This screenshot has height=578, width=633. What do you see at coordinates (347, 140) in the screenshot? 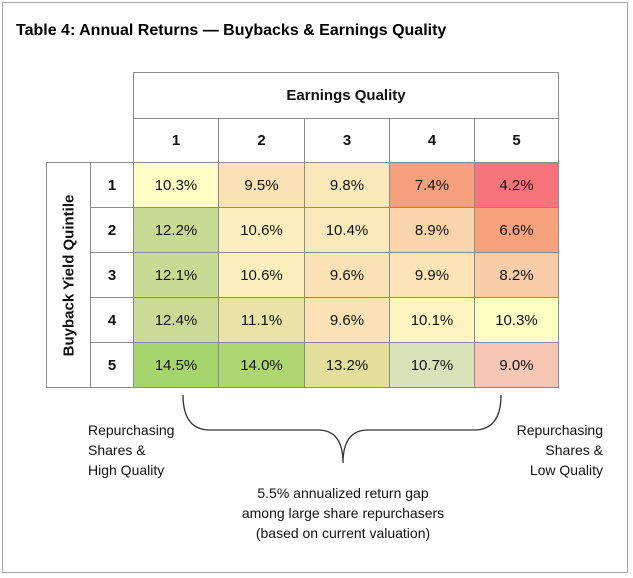
I see `column-label: 3` at bounding box center [347, 140].